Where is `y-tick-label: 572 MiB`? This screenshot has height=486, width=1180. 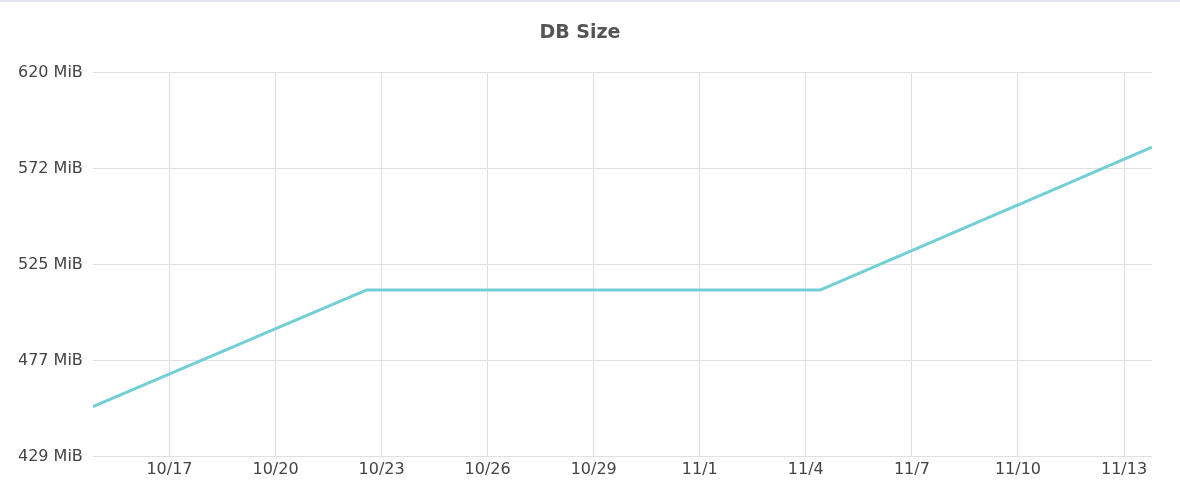
y-tick-label: 572 MiB is located at coordinates (50, 167).